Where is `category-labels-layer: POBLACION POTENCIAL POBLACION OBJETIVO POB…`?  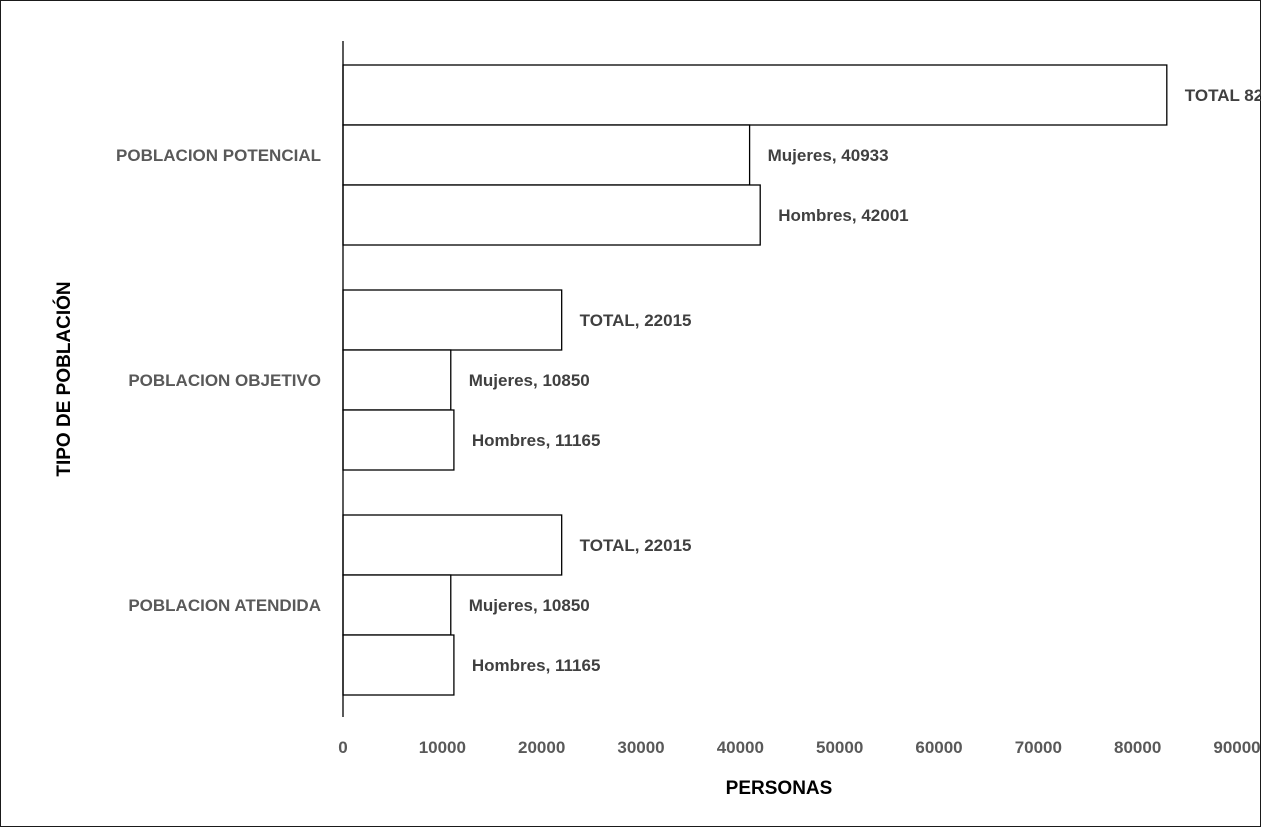 category-labels-layer: POBLACION POTENCIAL POBLACION OBJETIVO POB… is located at coordinates (218, 380).